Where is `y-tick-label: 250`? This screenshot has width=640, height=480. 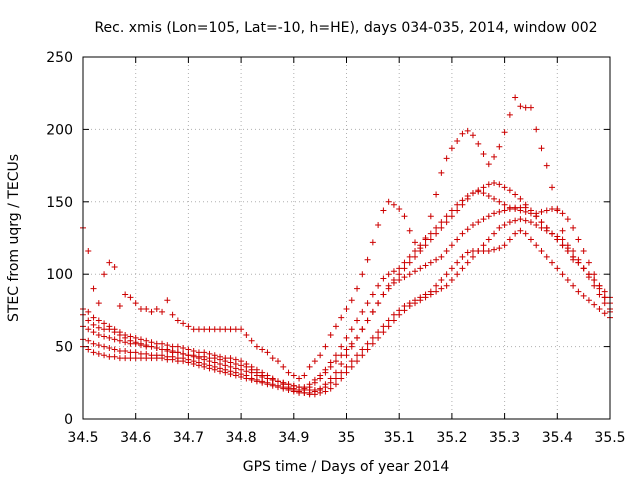 y-tick-label: 250 is located at coordinates (59, 58).